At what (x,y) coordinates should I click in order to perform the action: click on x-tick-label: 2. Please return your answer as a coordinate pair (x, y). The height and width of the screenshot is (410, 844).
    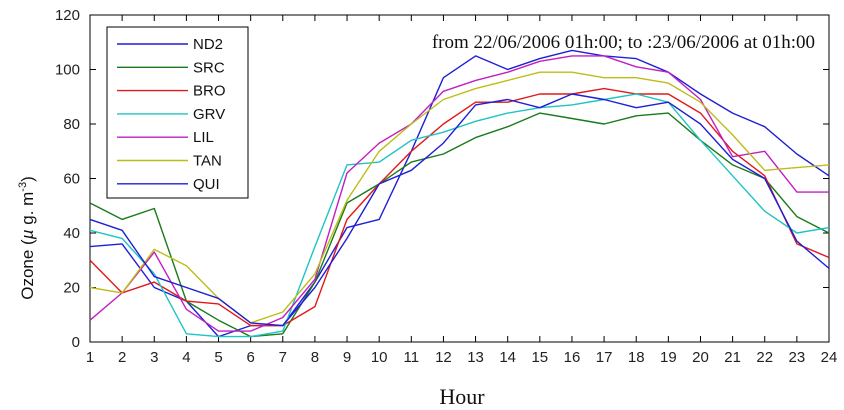
    Looking at the image, I should click on (122, 357).